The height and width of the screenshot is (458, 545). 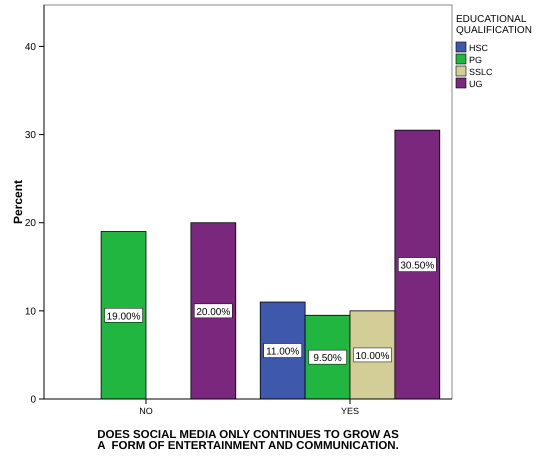 What do you see at coordinates (123, 316) in the screenshot?
I see `data-label: 19.00%` at bounding box center [123, 316].